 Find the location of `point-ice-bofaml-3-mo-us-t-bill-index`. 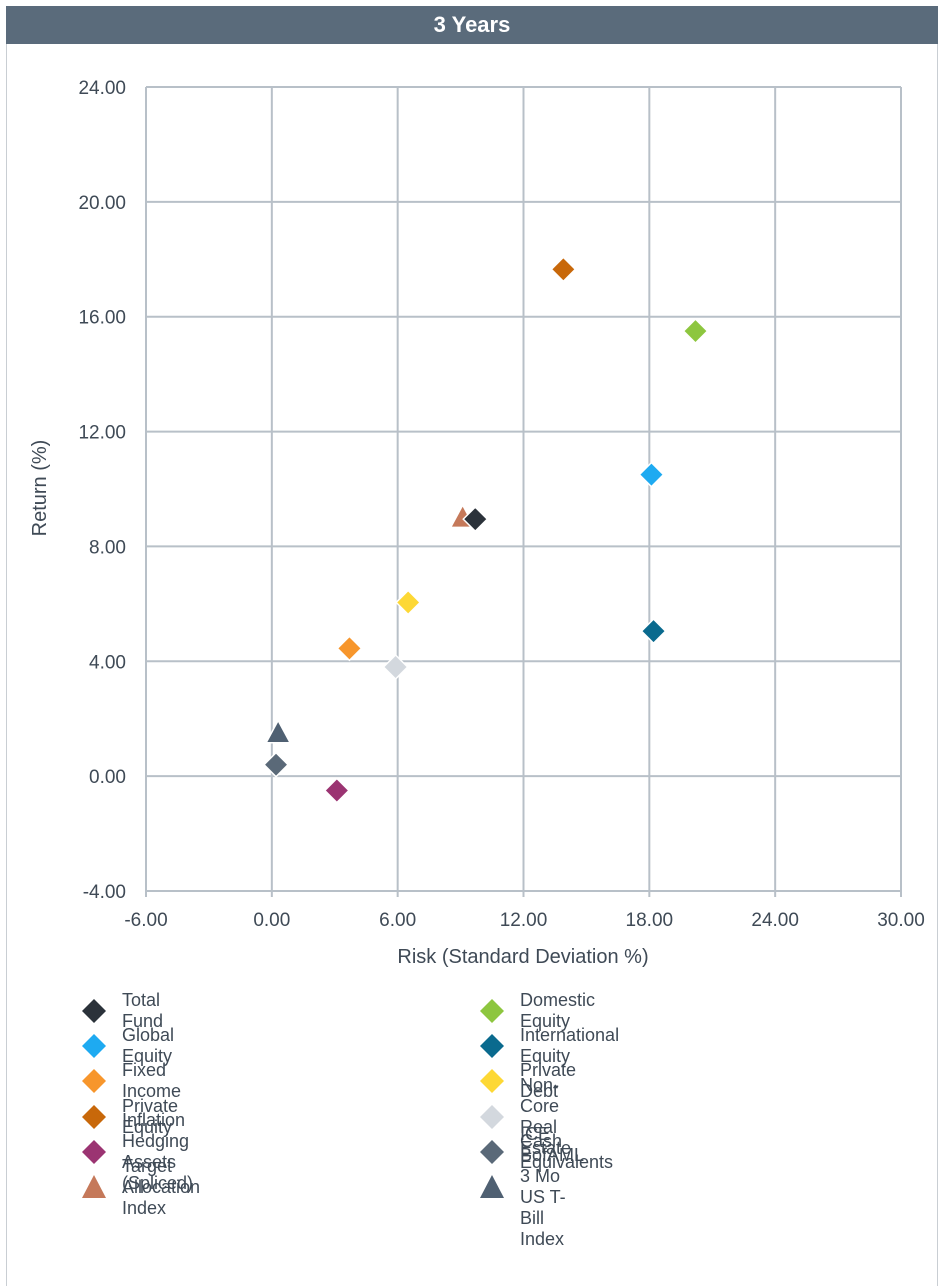

point-ice-bofaml-3-mo-us-t-bill-index is located at coordinates (278, 731).